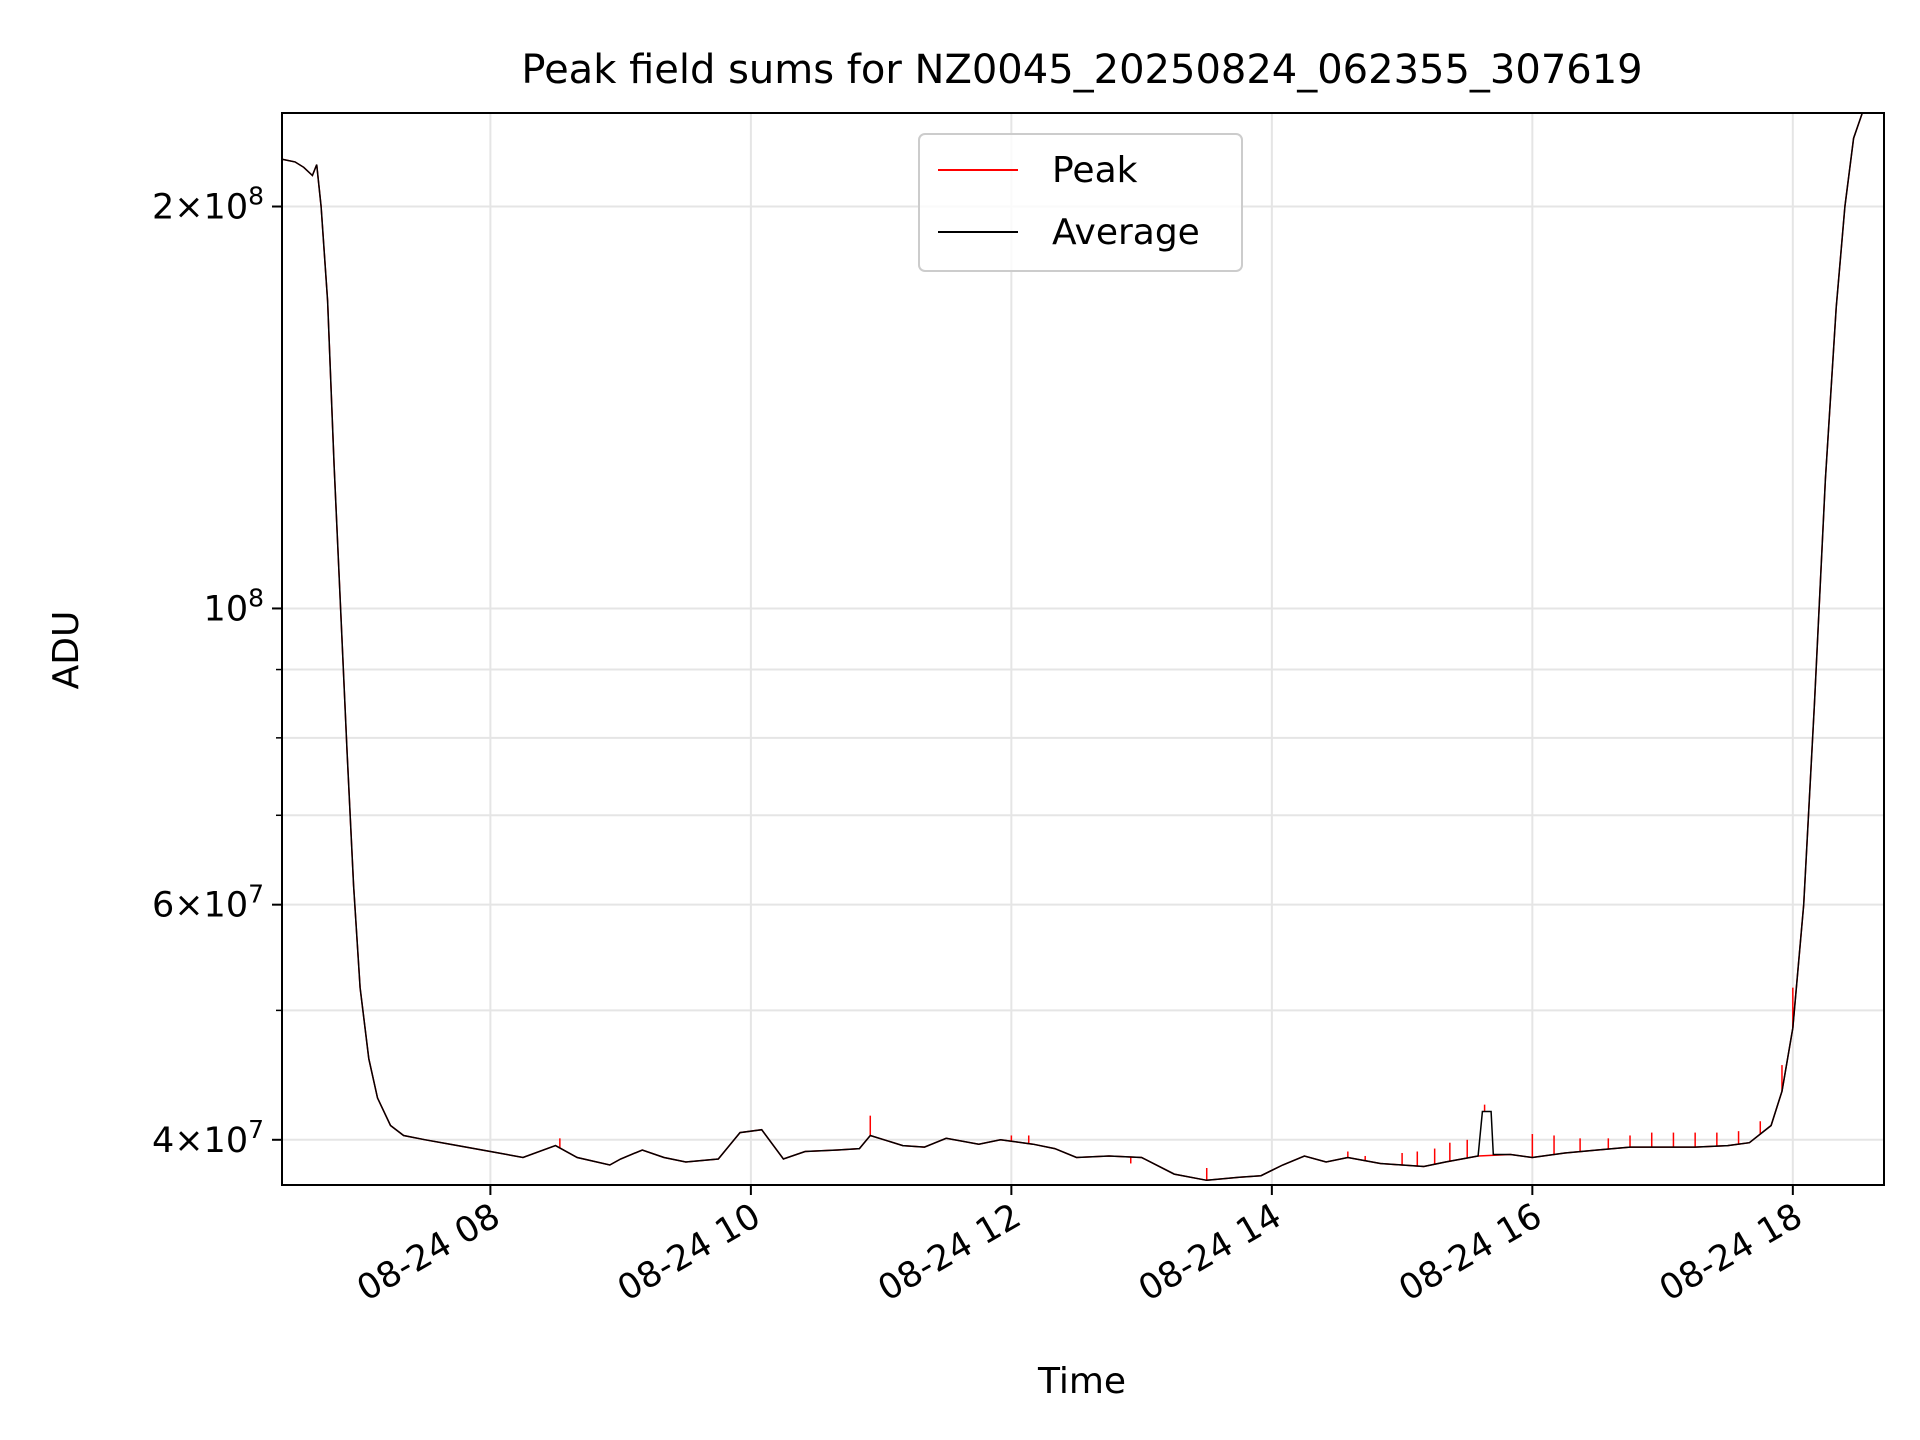 The height and width of the screenshot is (1440, 1920). I want to click on y-tick-mantissa: 2, so click(163, 208).